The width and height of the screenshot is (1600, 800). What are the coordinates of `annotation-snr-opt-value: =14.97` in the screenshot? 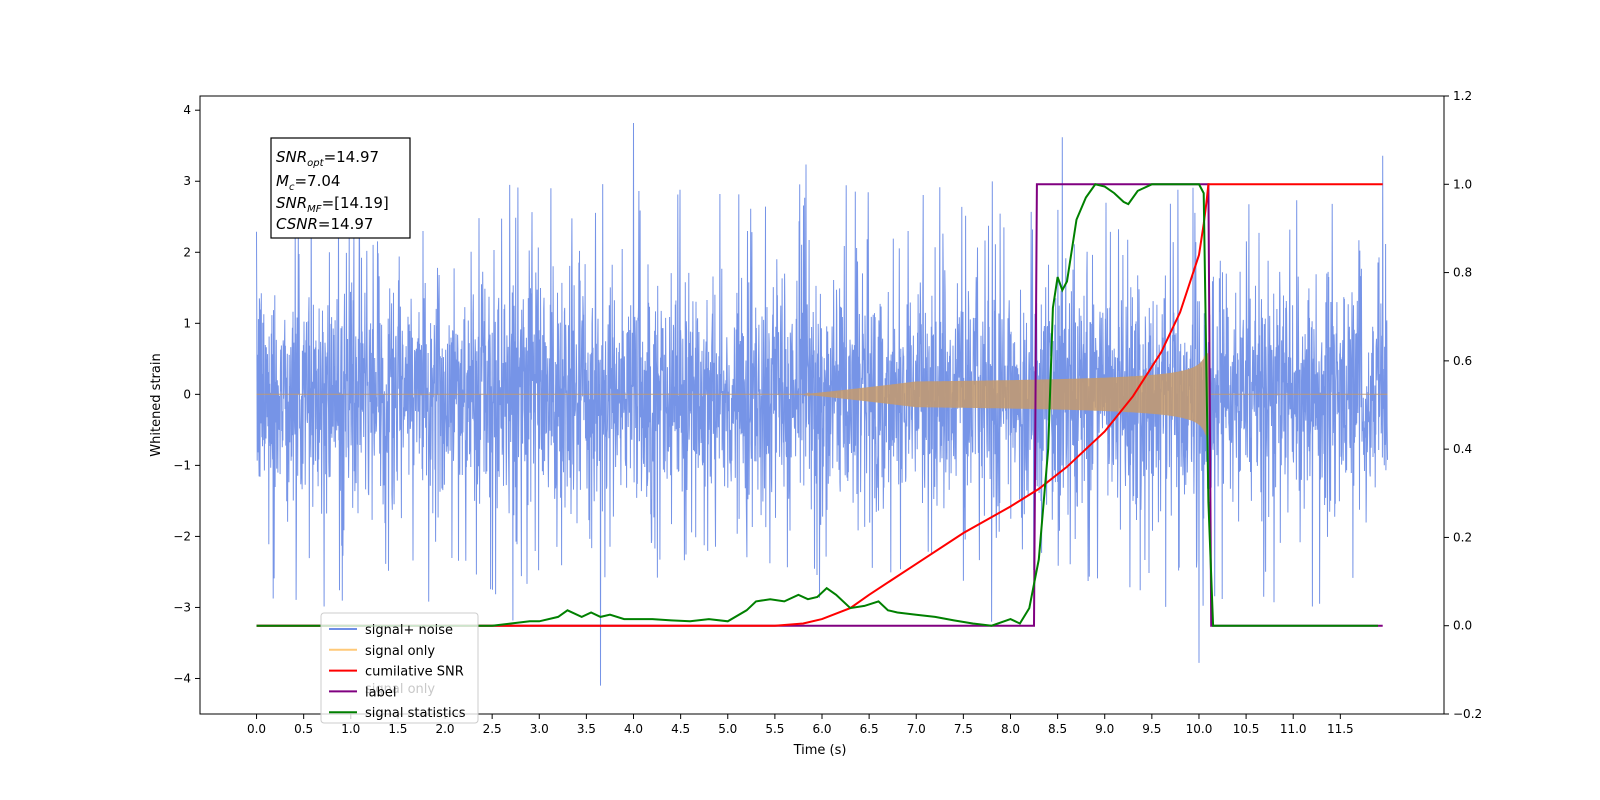 It's located at (352, 157).